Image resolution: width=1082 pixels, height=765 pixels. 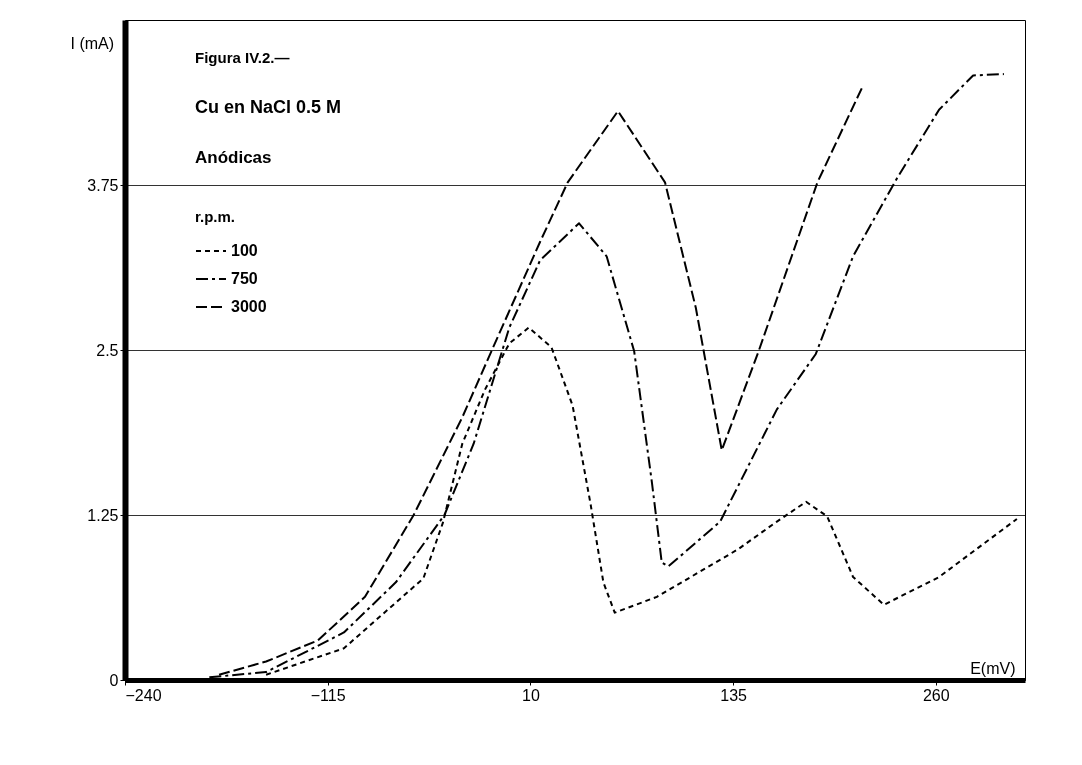 What do you see at coordinates (268, 107) in the screenshot?
I see `text: Cu en NaCl 0.5 M` at bounding box center [268, 107].